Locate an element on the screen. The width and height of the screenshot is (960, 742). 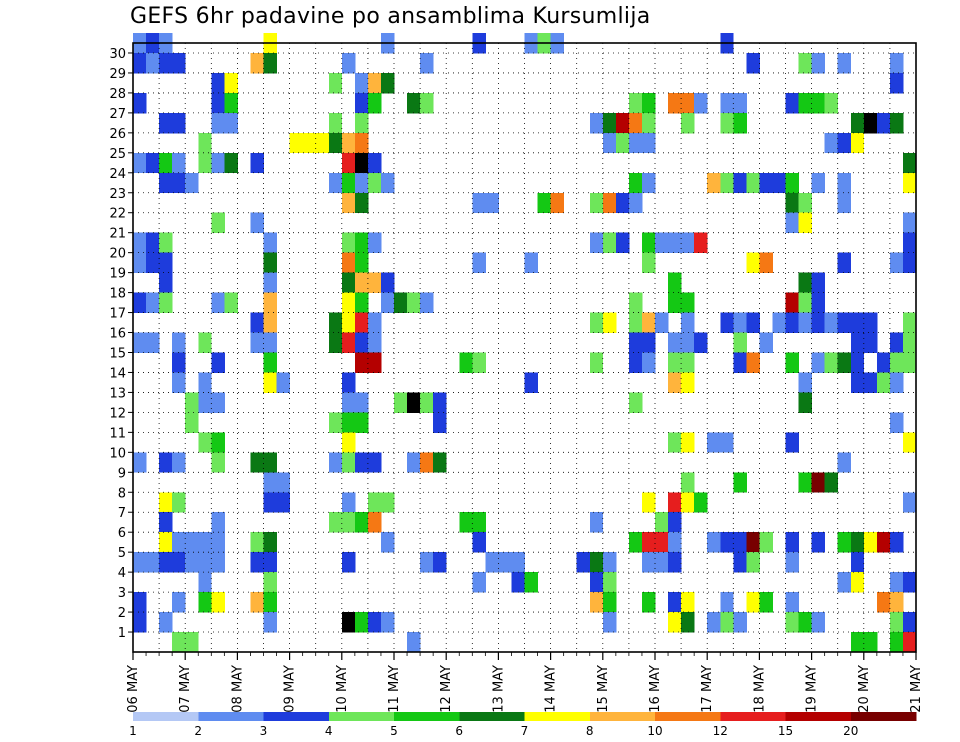
colorbar-label: 7 is located at coordinates (525, 731).